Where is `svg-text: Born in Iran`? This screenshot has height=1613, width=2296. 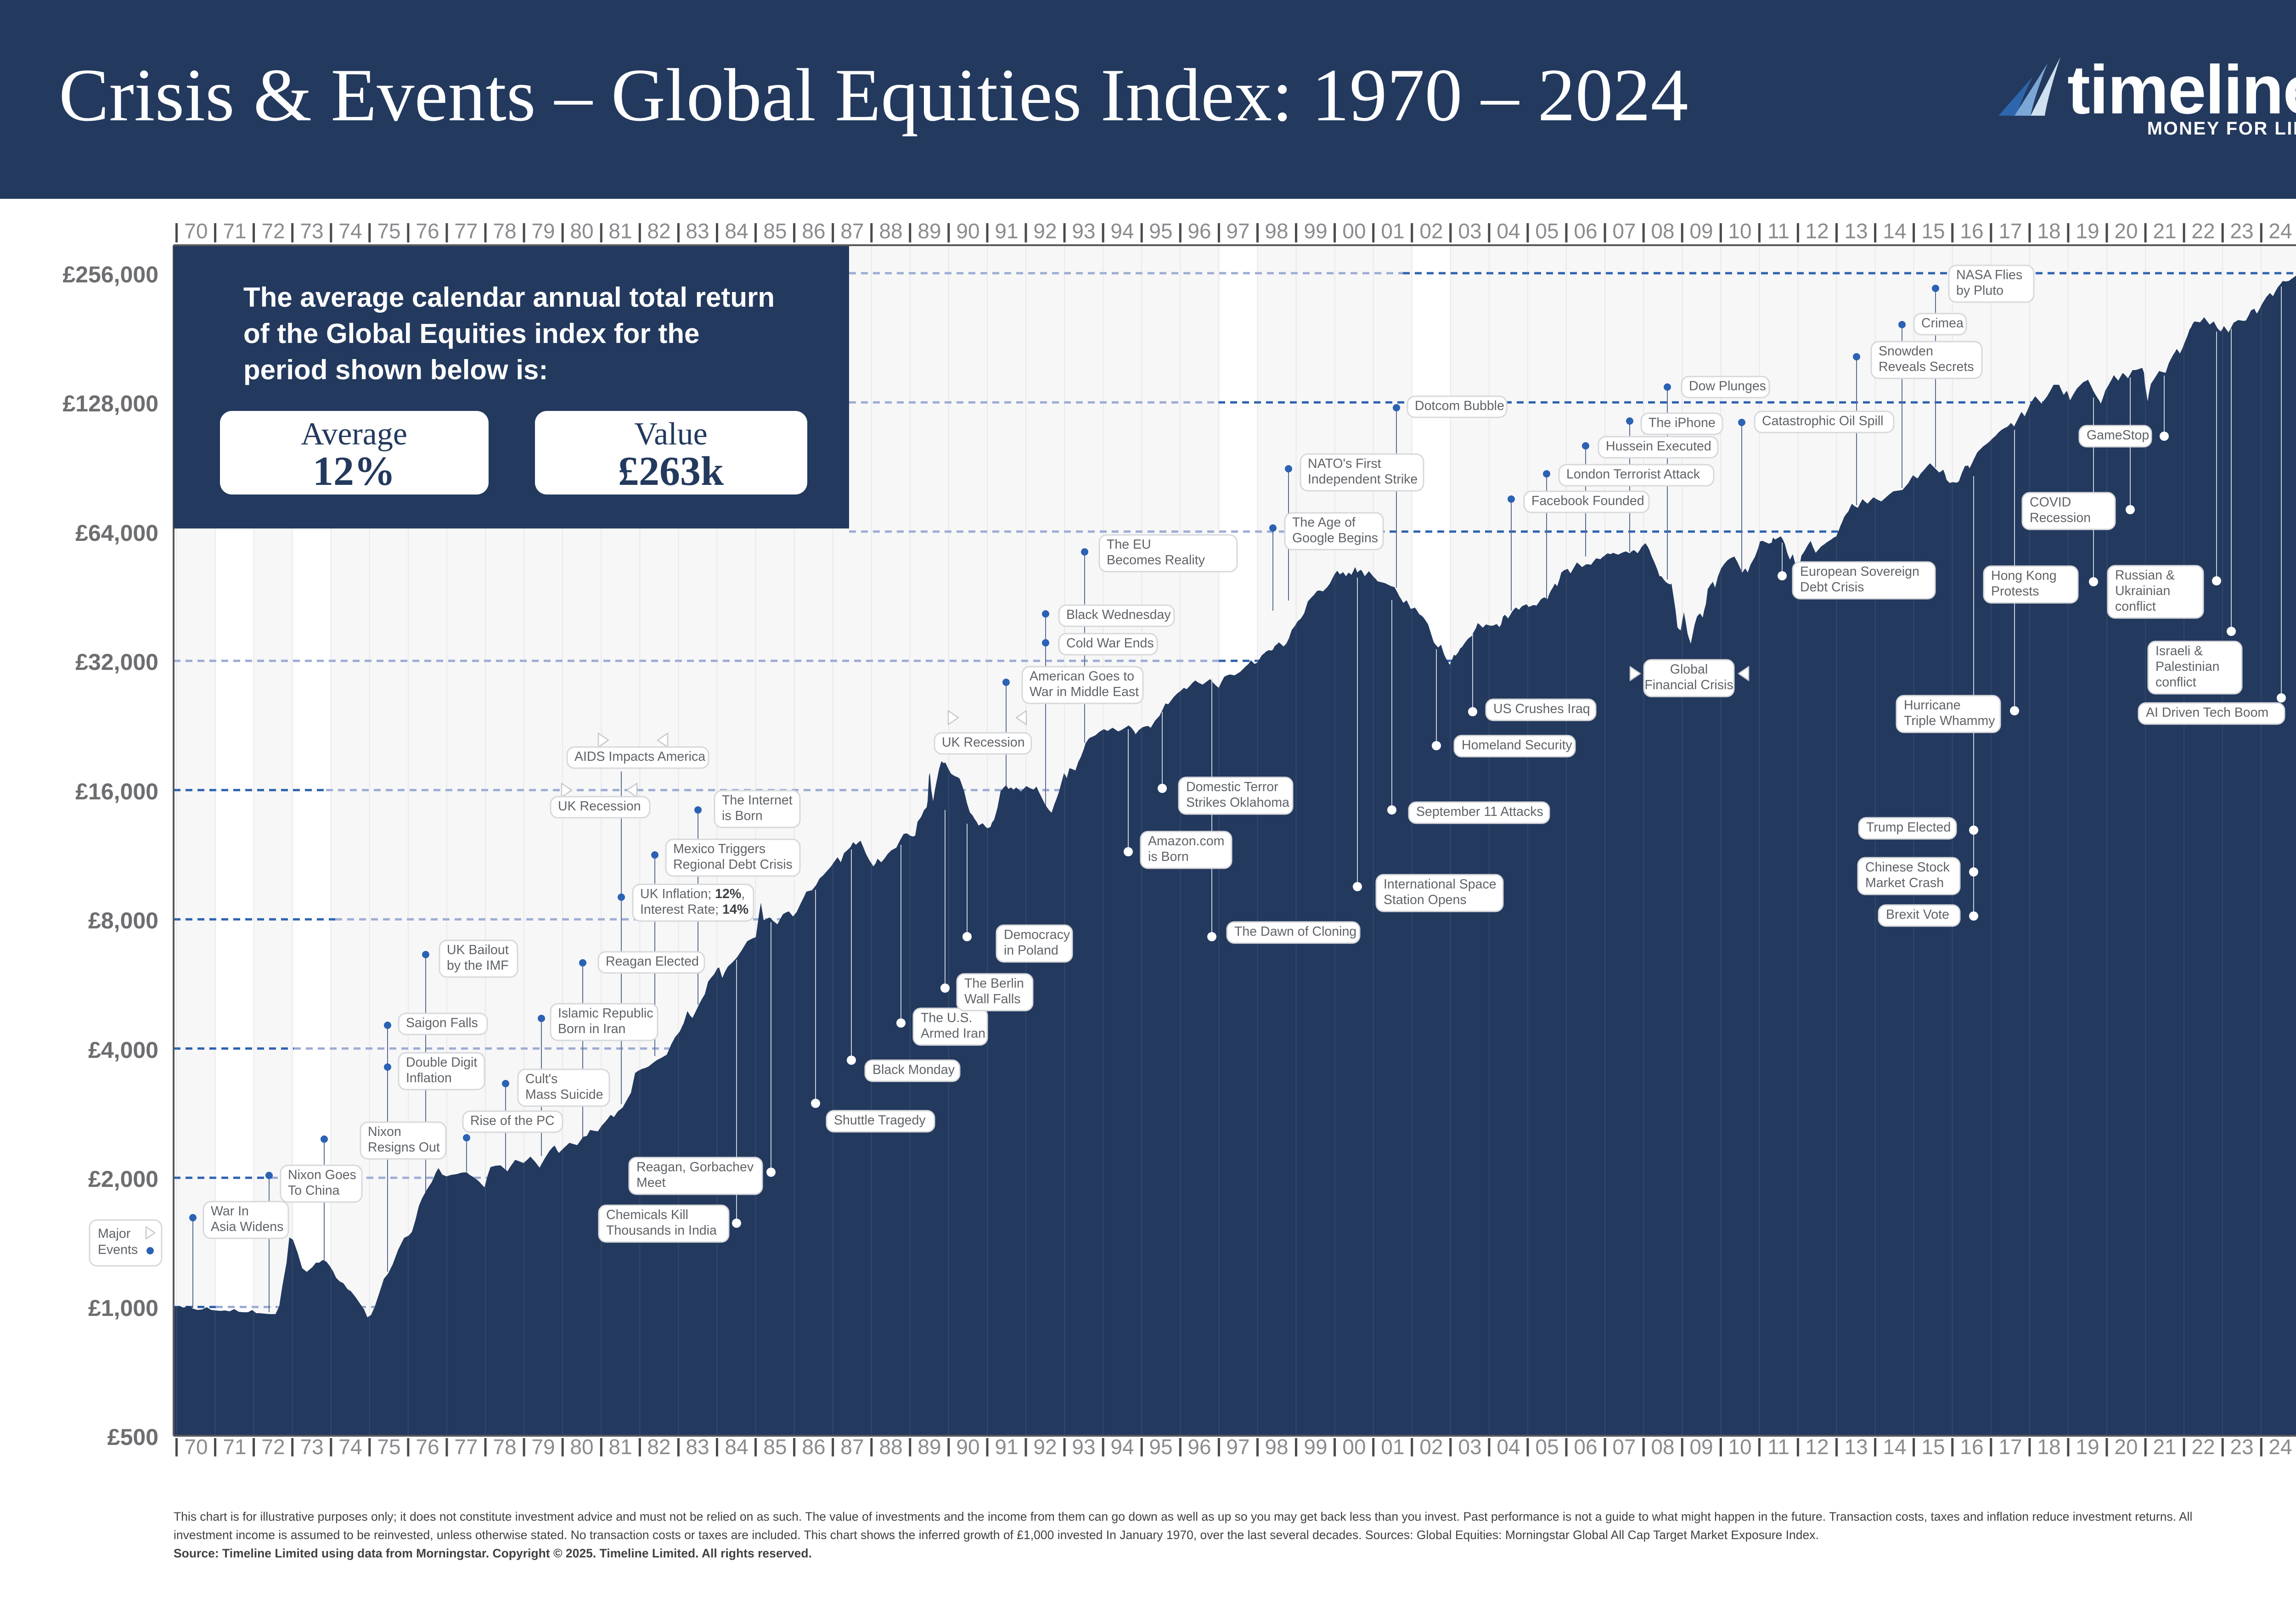 svg-text: Born in Iran is located at coordinates (591, 1029).